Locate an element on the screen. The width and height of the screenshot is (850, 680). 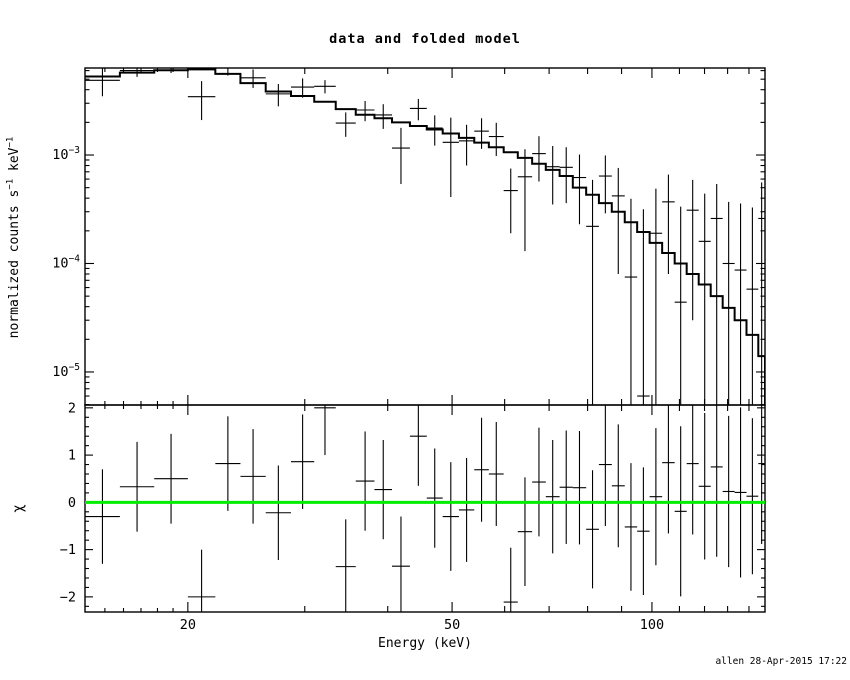
svg-text: 10⁻⁵ is located at coordinates (66, 371).